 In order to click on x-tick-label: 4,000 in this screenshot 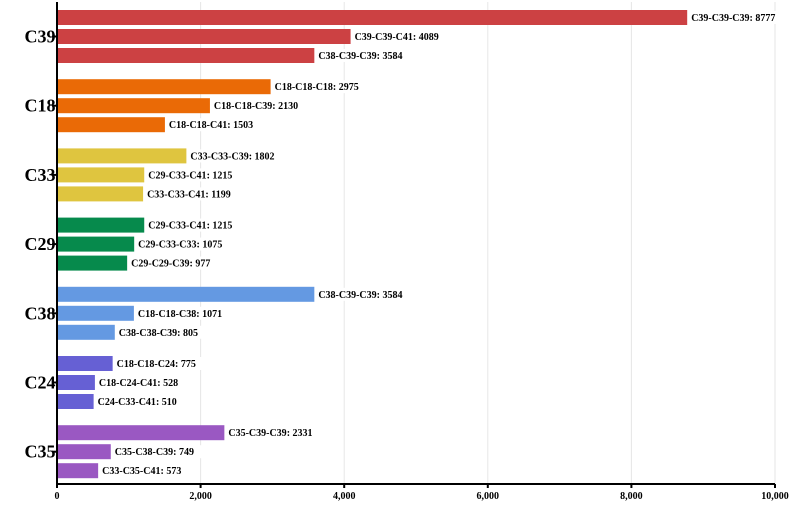, I will do `click(344, 496)`.